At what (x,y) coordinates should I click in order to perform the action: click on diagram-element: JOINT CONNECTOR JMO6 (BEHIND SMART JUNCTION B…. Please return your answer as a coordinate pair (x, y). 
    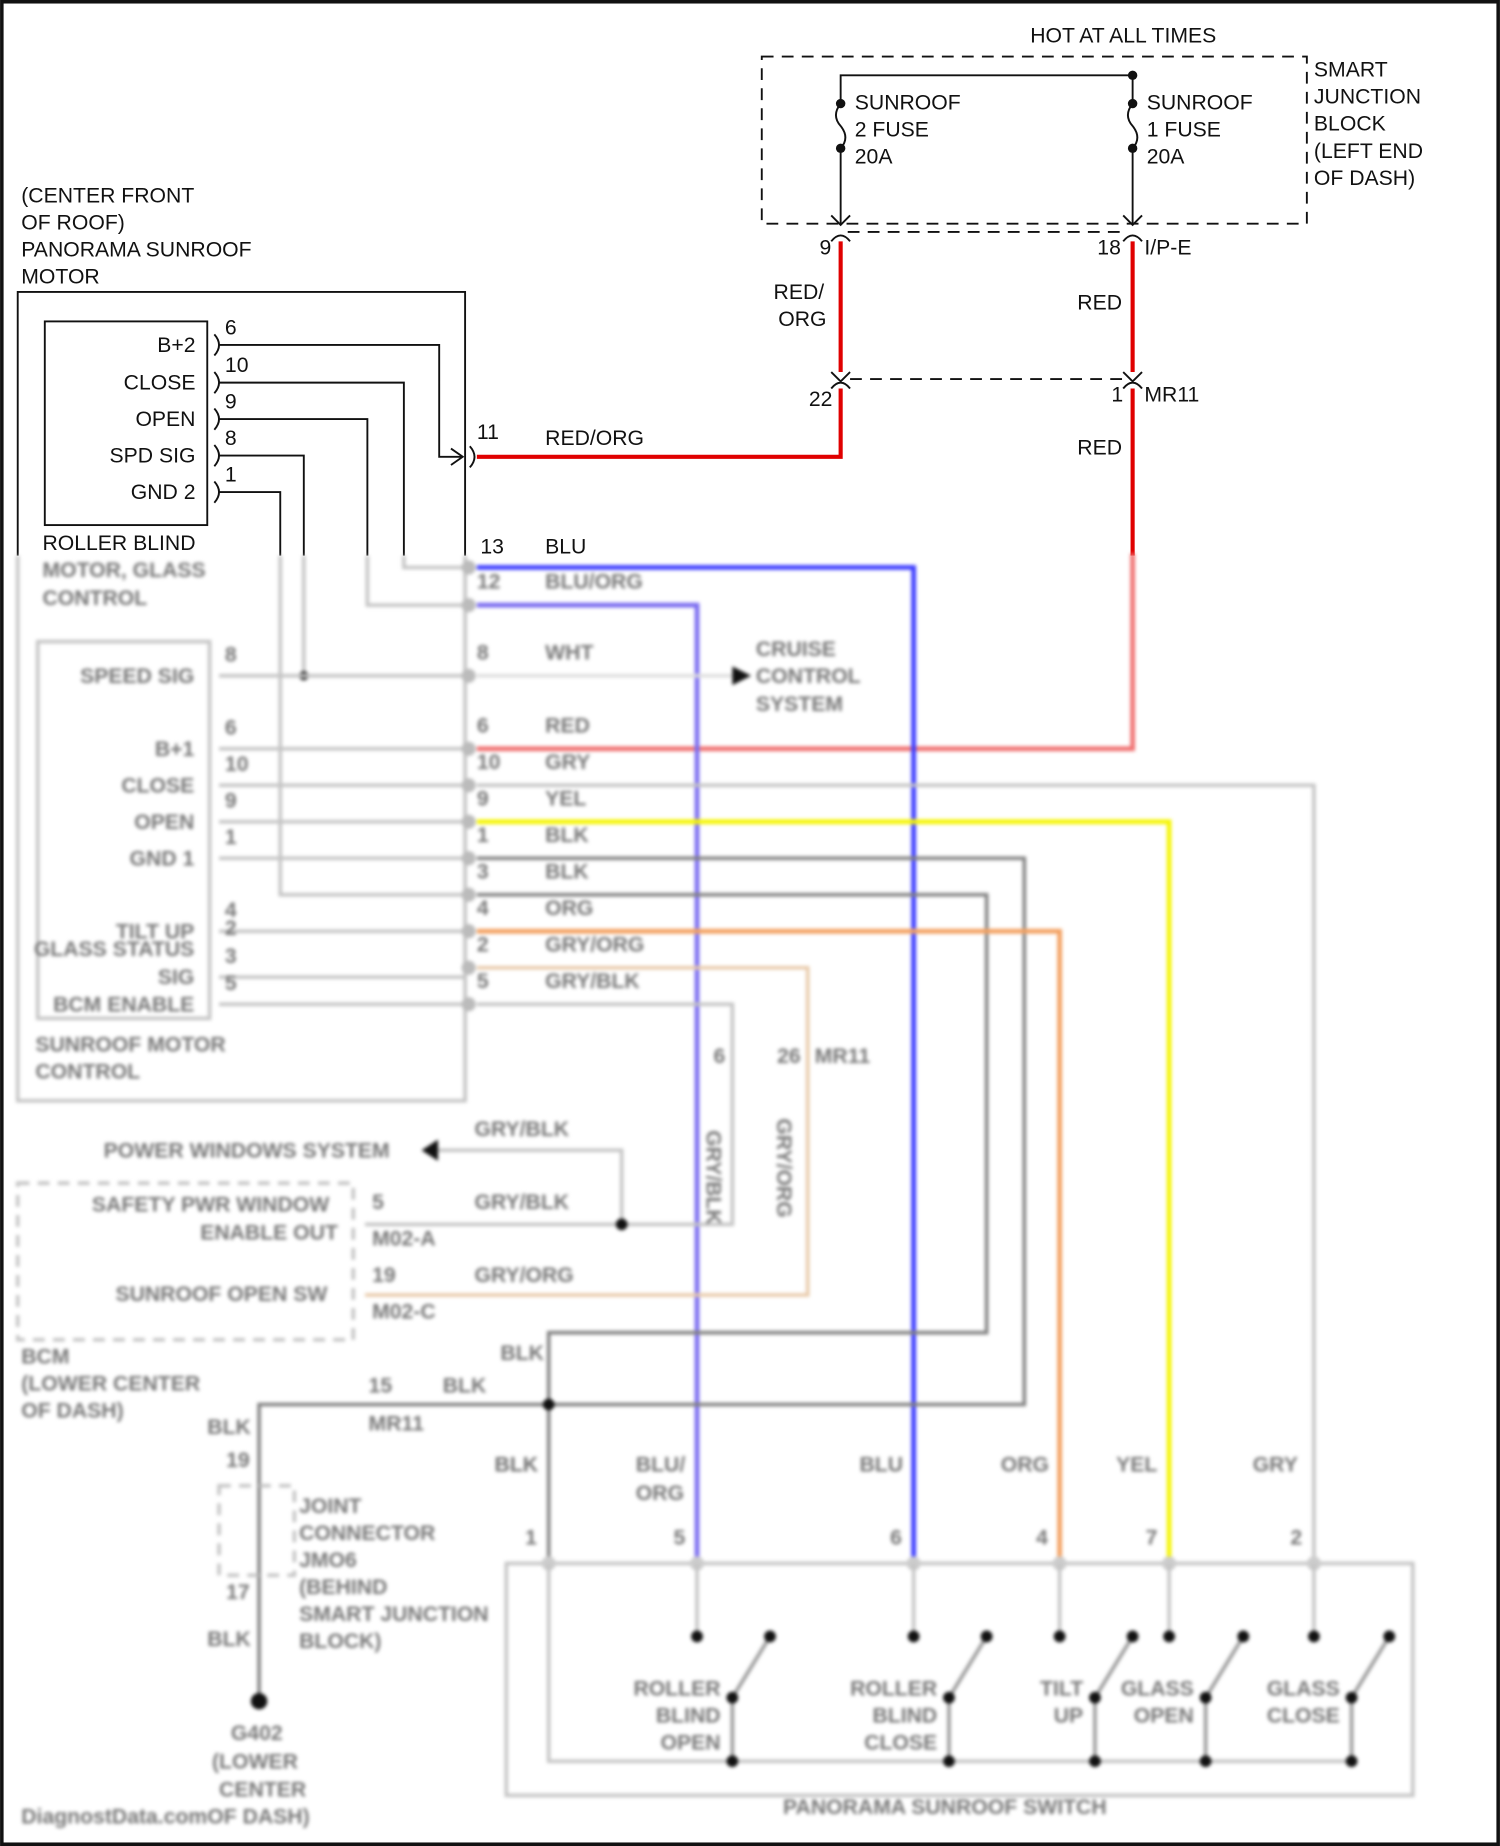
    Looking at the image, I should click on (394, 1574).